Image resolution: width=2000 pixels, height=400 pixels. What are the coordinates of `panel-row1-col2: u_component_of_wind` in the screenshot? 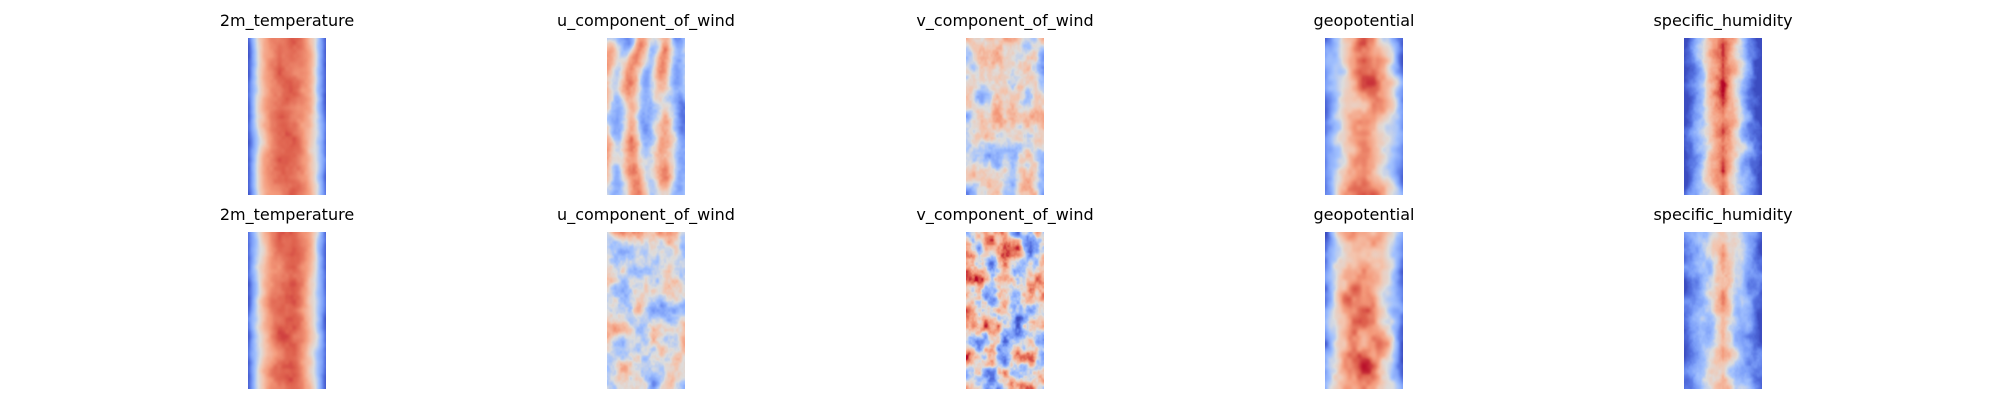 It's located at (646, 103).